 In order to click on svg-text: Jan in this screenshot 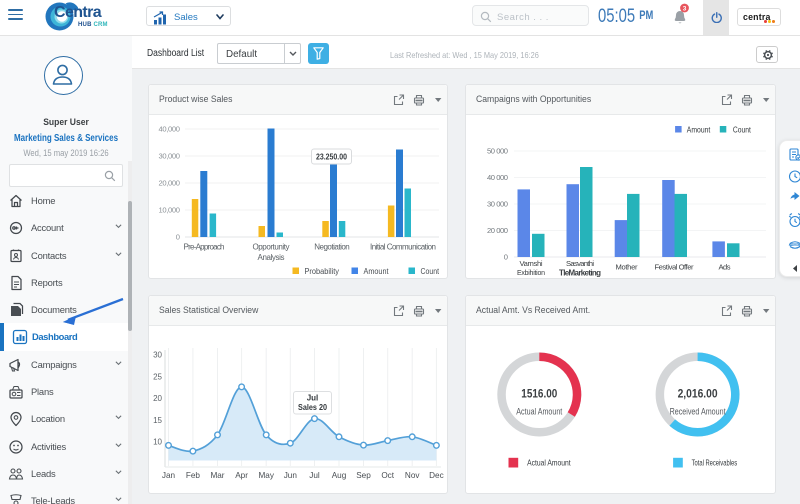, I will do `click(168, 475)`.